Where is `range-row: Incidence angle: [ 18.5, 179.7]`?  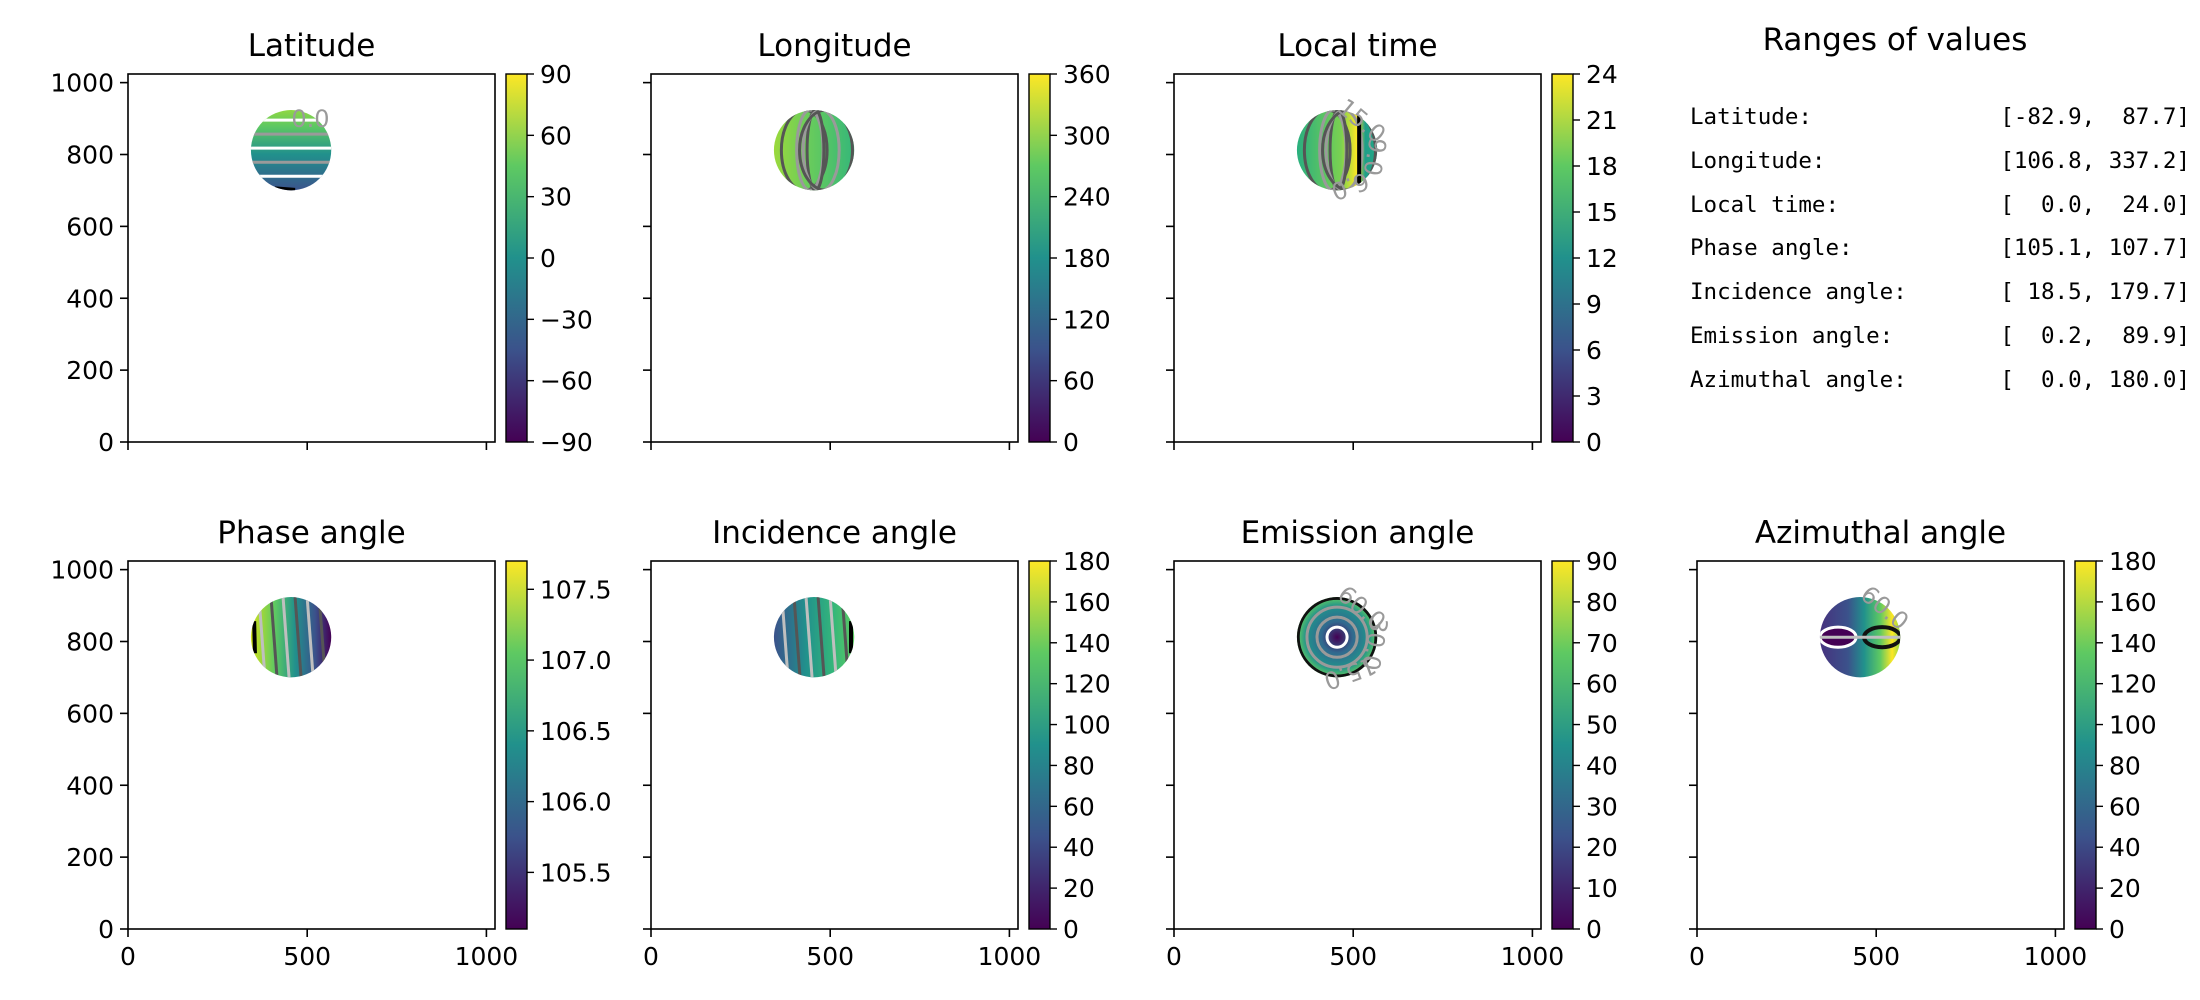
range-row: Incidence angle: [ 18.5, 179.7] is located at coordinates (1940, 301).